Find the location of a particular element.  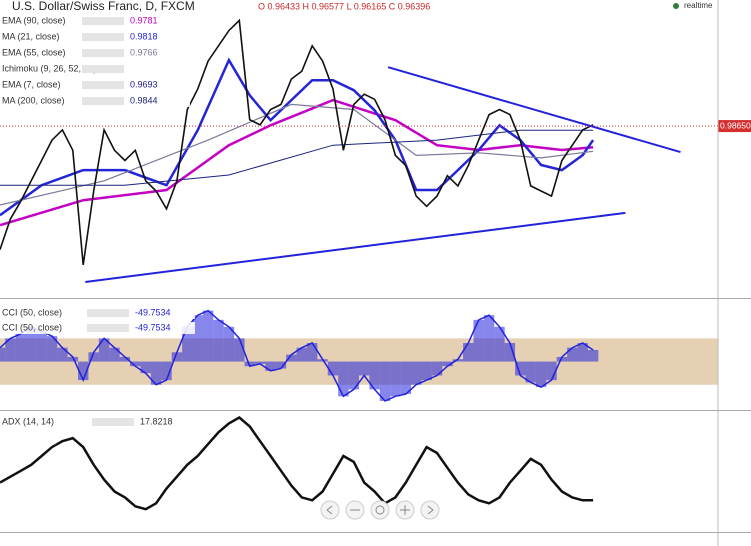

legend-name: ADX (14, 14) is located at coordinates (28, 421).